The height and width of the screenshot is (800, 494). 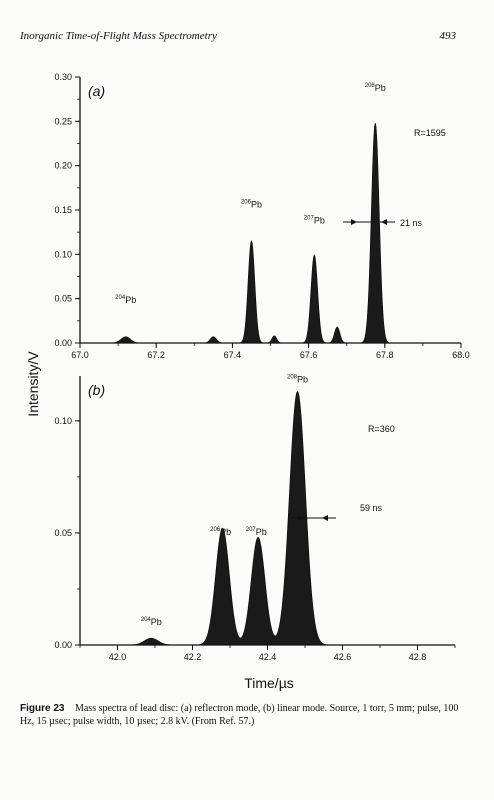 I want to click on x-tick-label: 42.8, so click(x=418, y=657).